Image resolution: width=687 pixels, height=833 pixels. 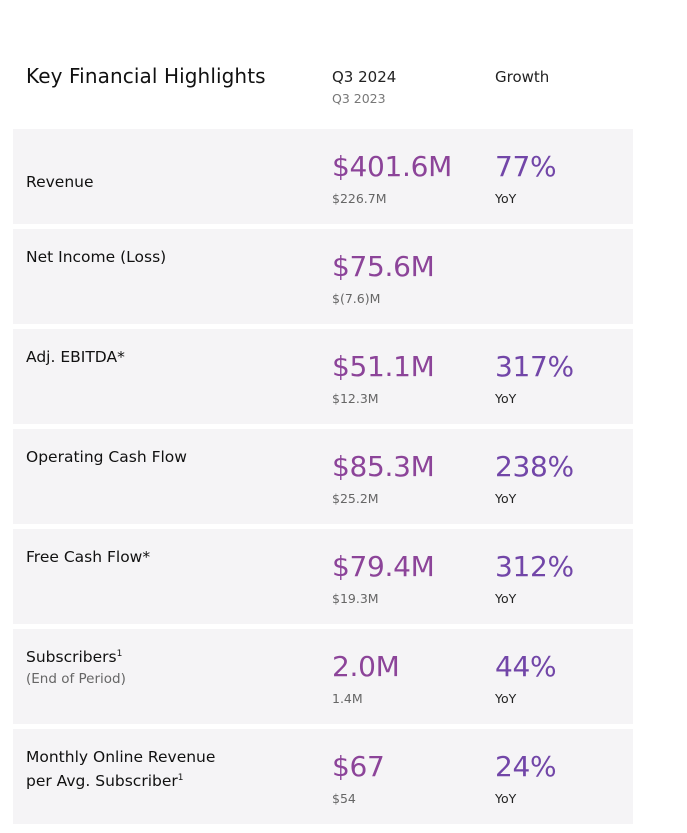 I want to click on growth-value: 77%, so click(x=526, y=166).